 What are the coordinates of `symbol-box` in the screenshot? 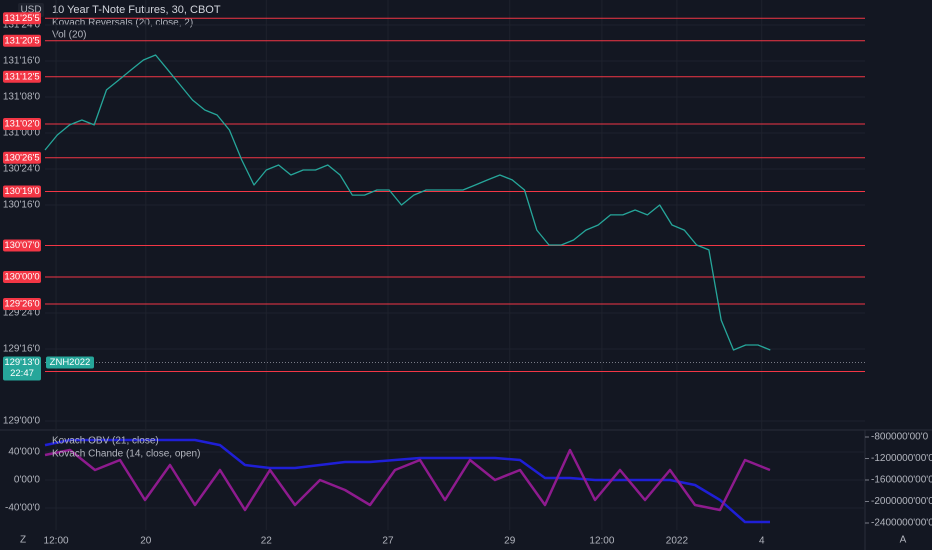 It's located at (70, 362).